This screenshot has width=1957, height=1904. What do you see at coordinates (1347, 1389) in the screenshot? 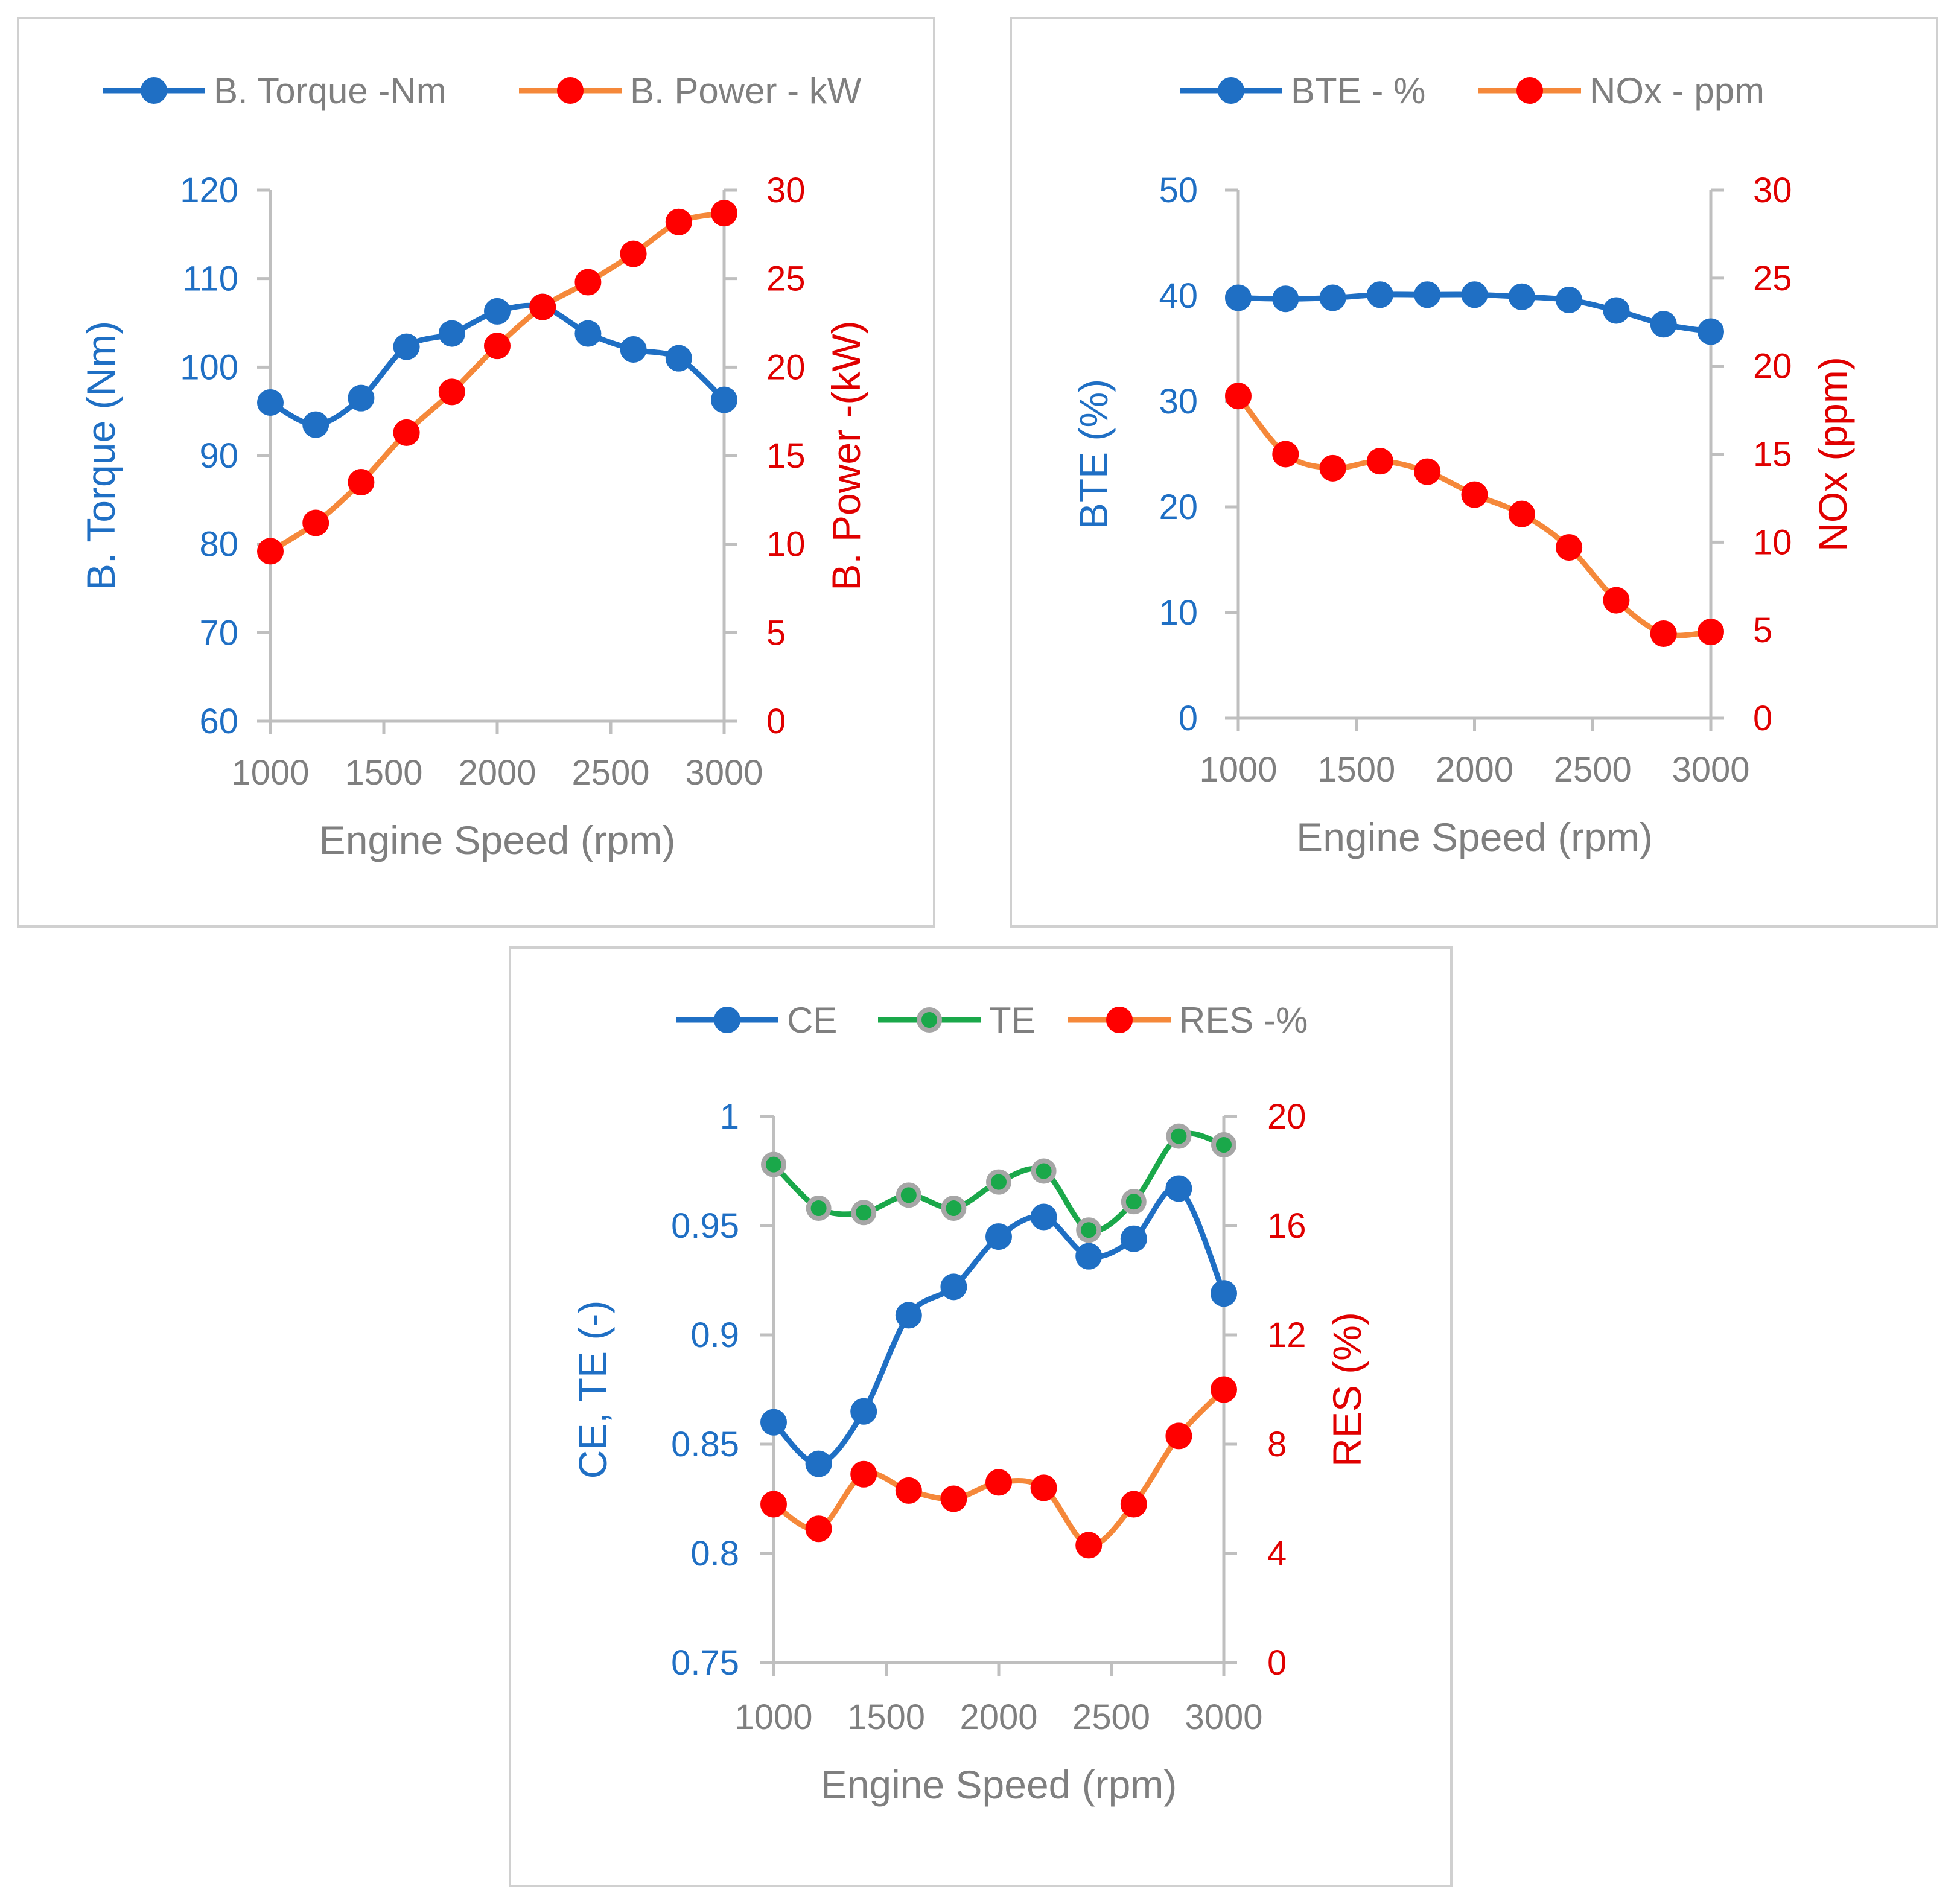
I see `y-right-axis-title: RES (%)` at bounding box center [1347, 1389].